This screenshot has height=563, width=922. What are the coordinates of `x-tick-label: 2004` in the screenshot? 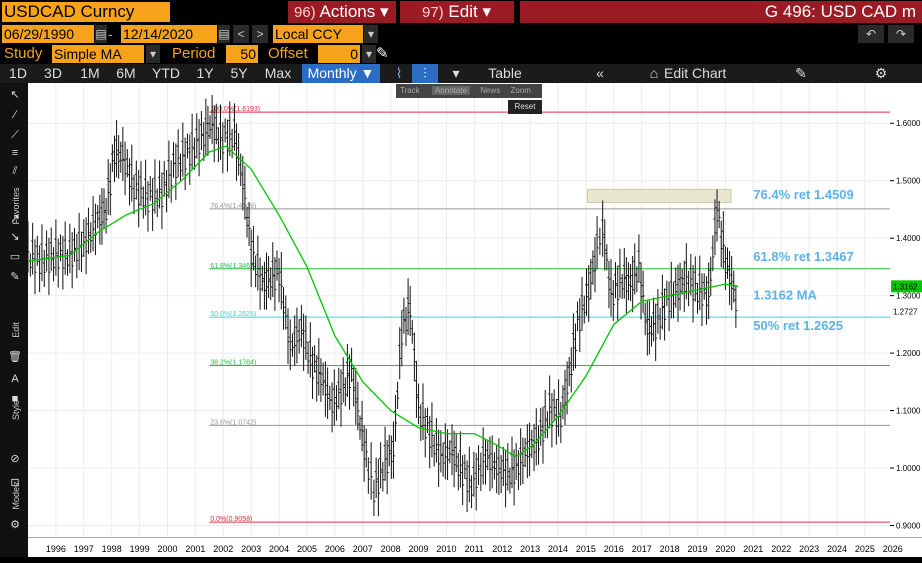 It's located at (279, 549).